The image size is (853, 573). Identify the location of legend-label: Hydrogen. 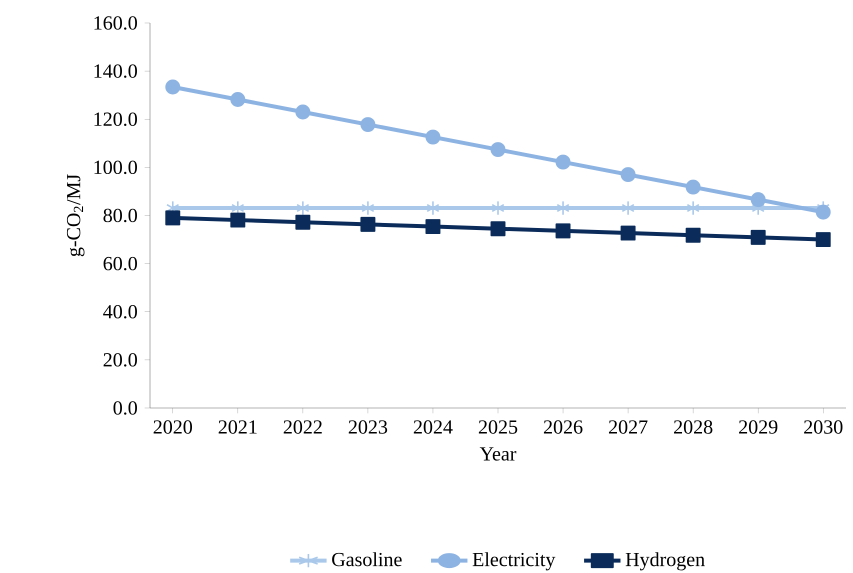
(665, 561).